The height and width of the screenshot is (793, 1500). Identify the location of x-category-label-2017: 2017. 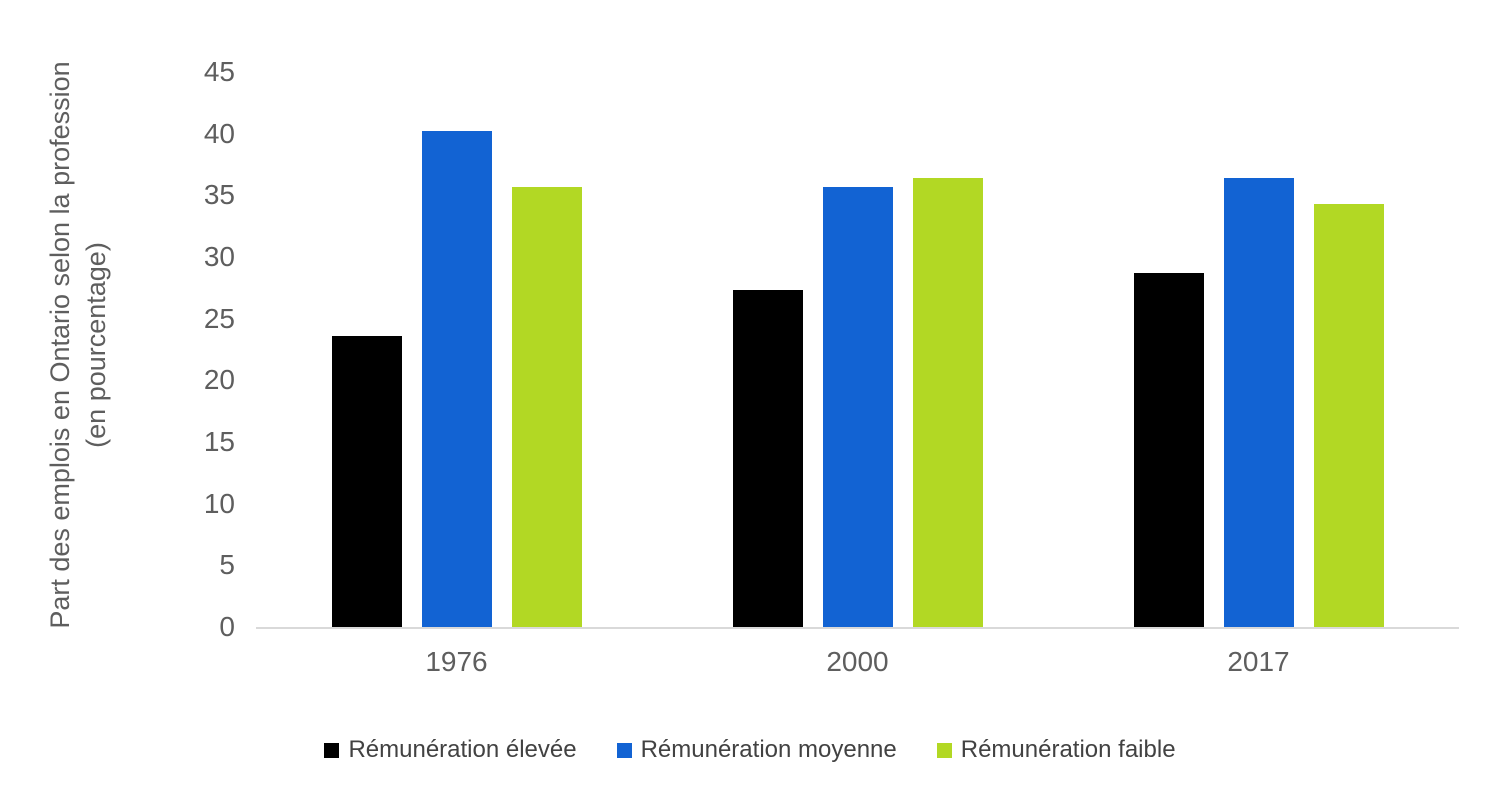
(1258, 661).